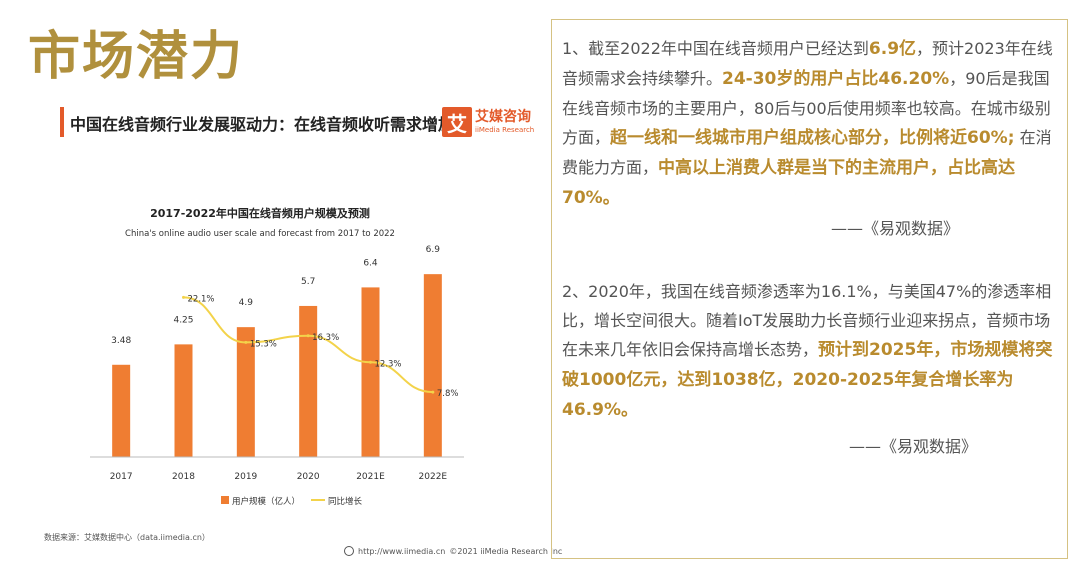 This screenshot has height=566, width=1080. Describe the element at coordinates (892, 49) in the screenshot. I see `highlight-text: 6.9亿` at that location.